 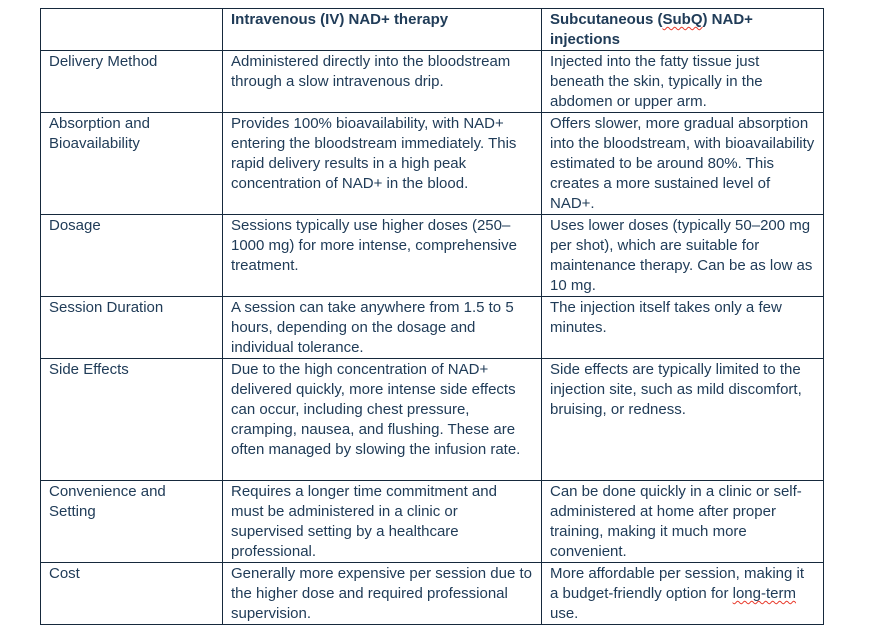 What do you see at coordinates (382, 29) in the screenshot?
I see `header-cell-iv-therapy: Intravenous (IV) NAD+ therapy` at bounding box center [382, 29].